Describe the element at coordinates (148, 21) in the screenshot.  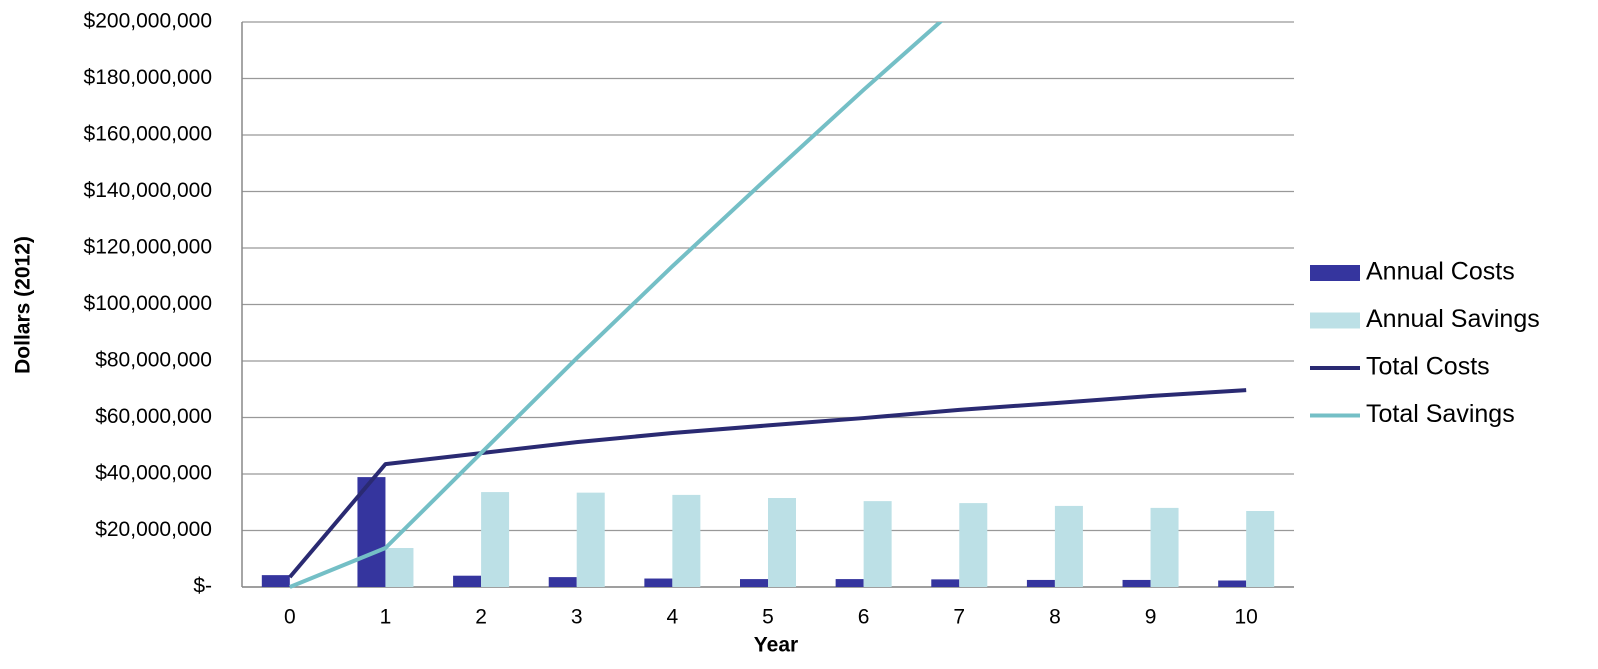
I see `y-tick-label: $200,000,000` at that location.